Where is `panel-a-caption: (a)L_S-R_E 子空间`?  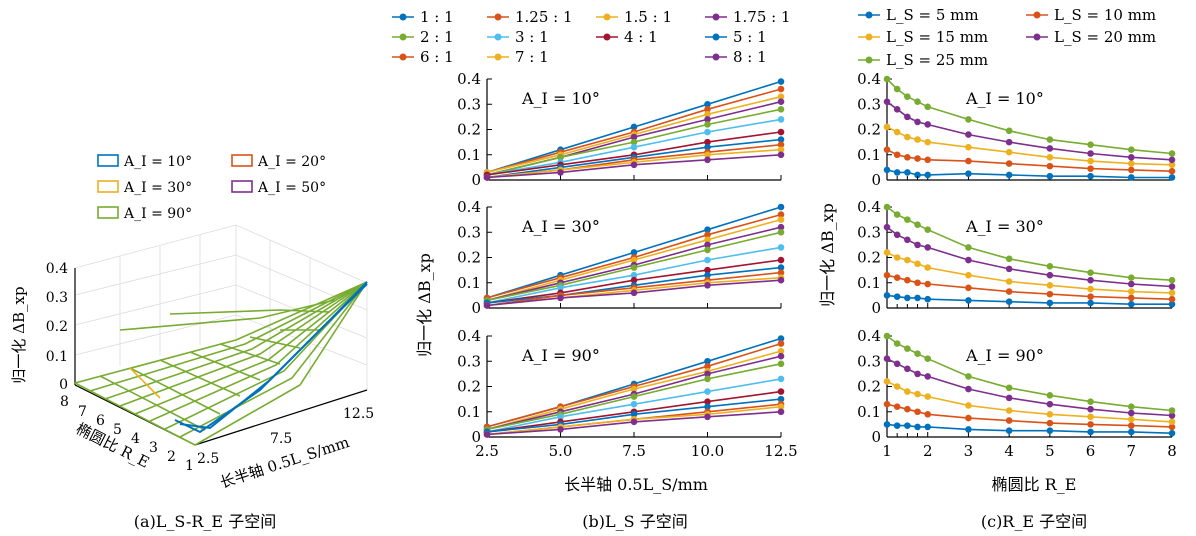
panel-a-caption: (a)L_S-R_E 子空间 is located at coordinates (205, 521).